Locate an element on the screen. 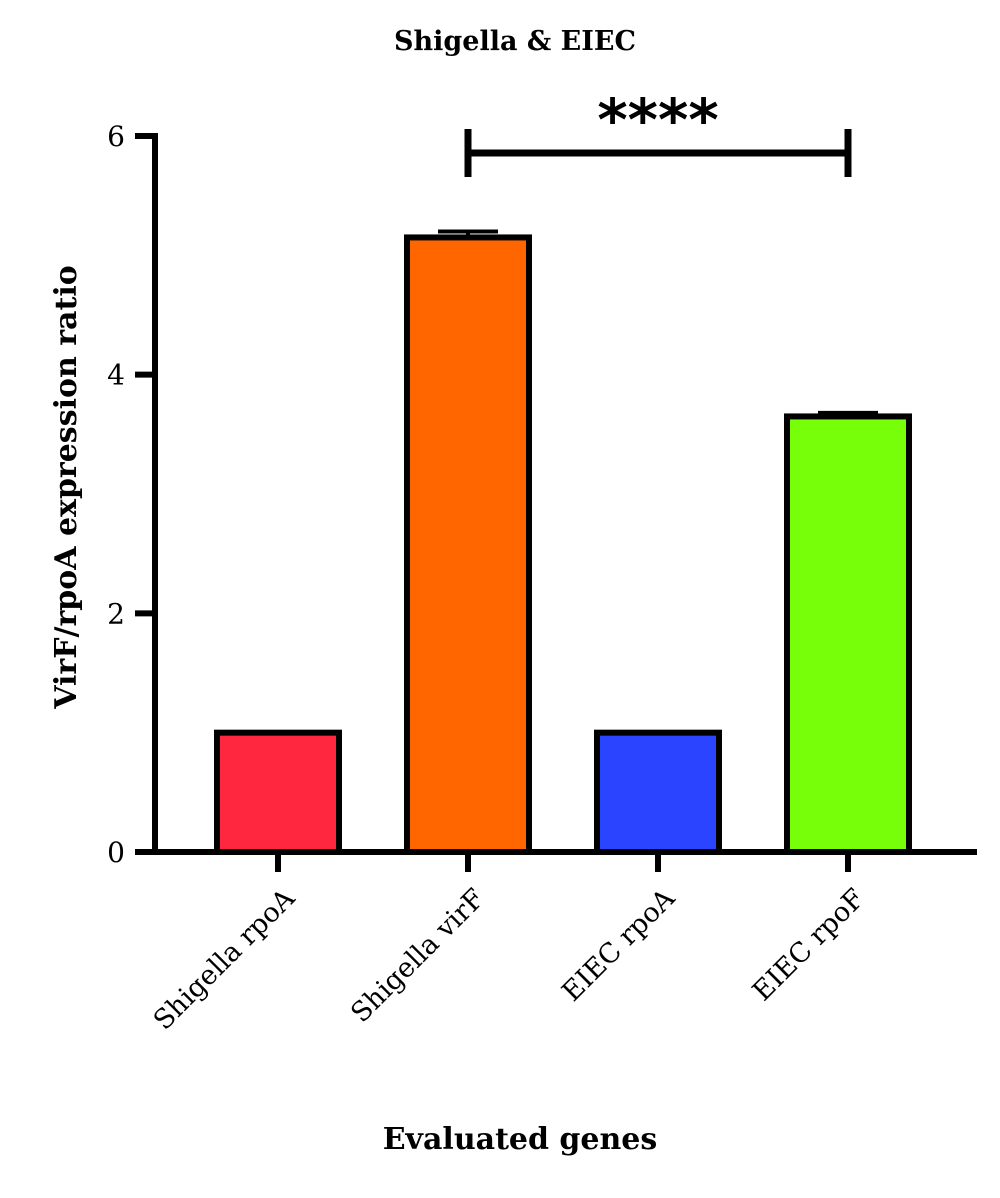 This screenshot has height=1198, width=1000. chart-title: Shigella & EIEC is located at coordinates (515, 41).